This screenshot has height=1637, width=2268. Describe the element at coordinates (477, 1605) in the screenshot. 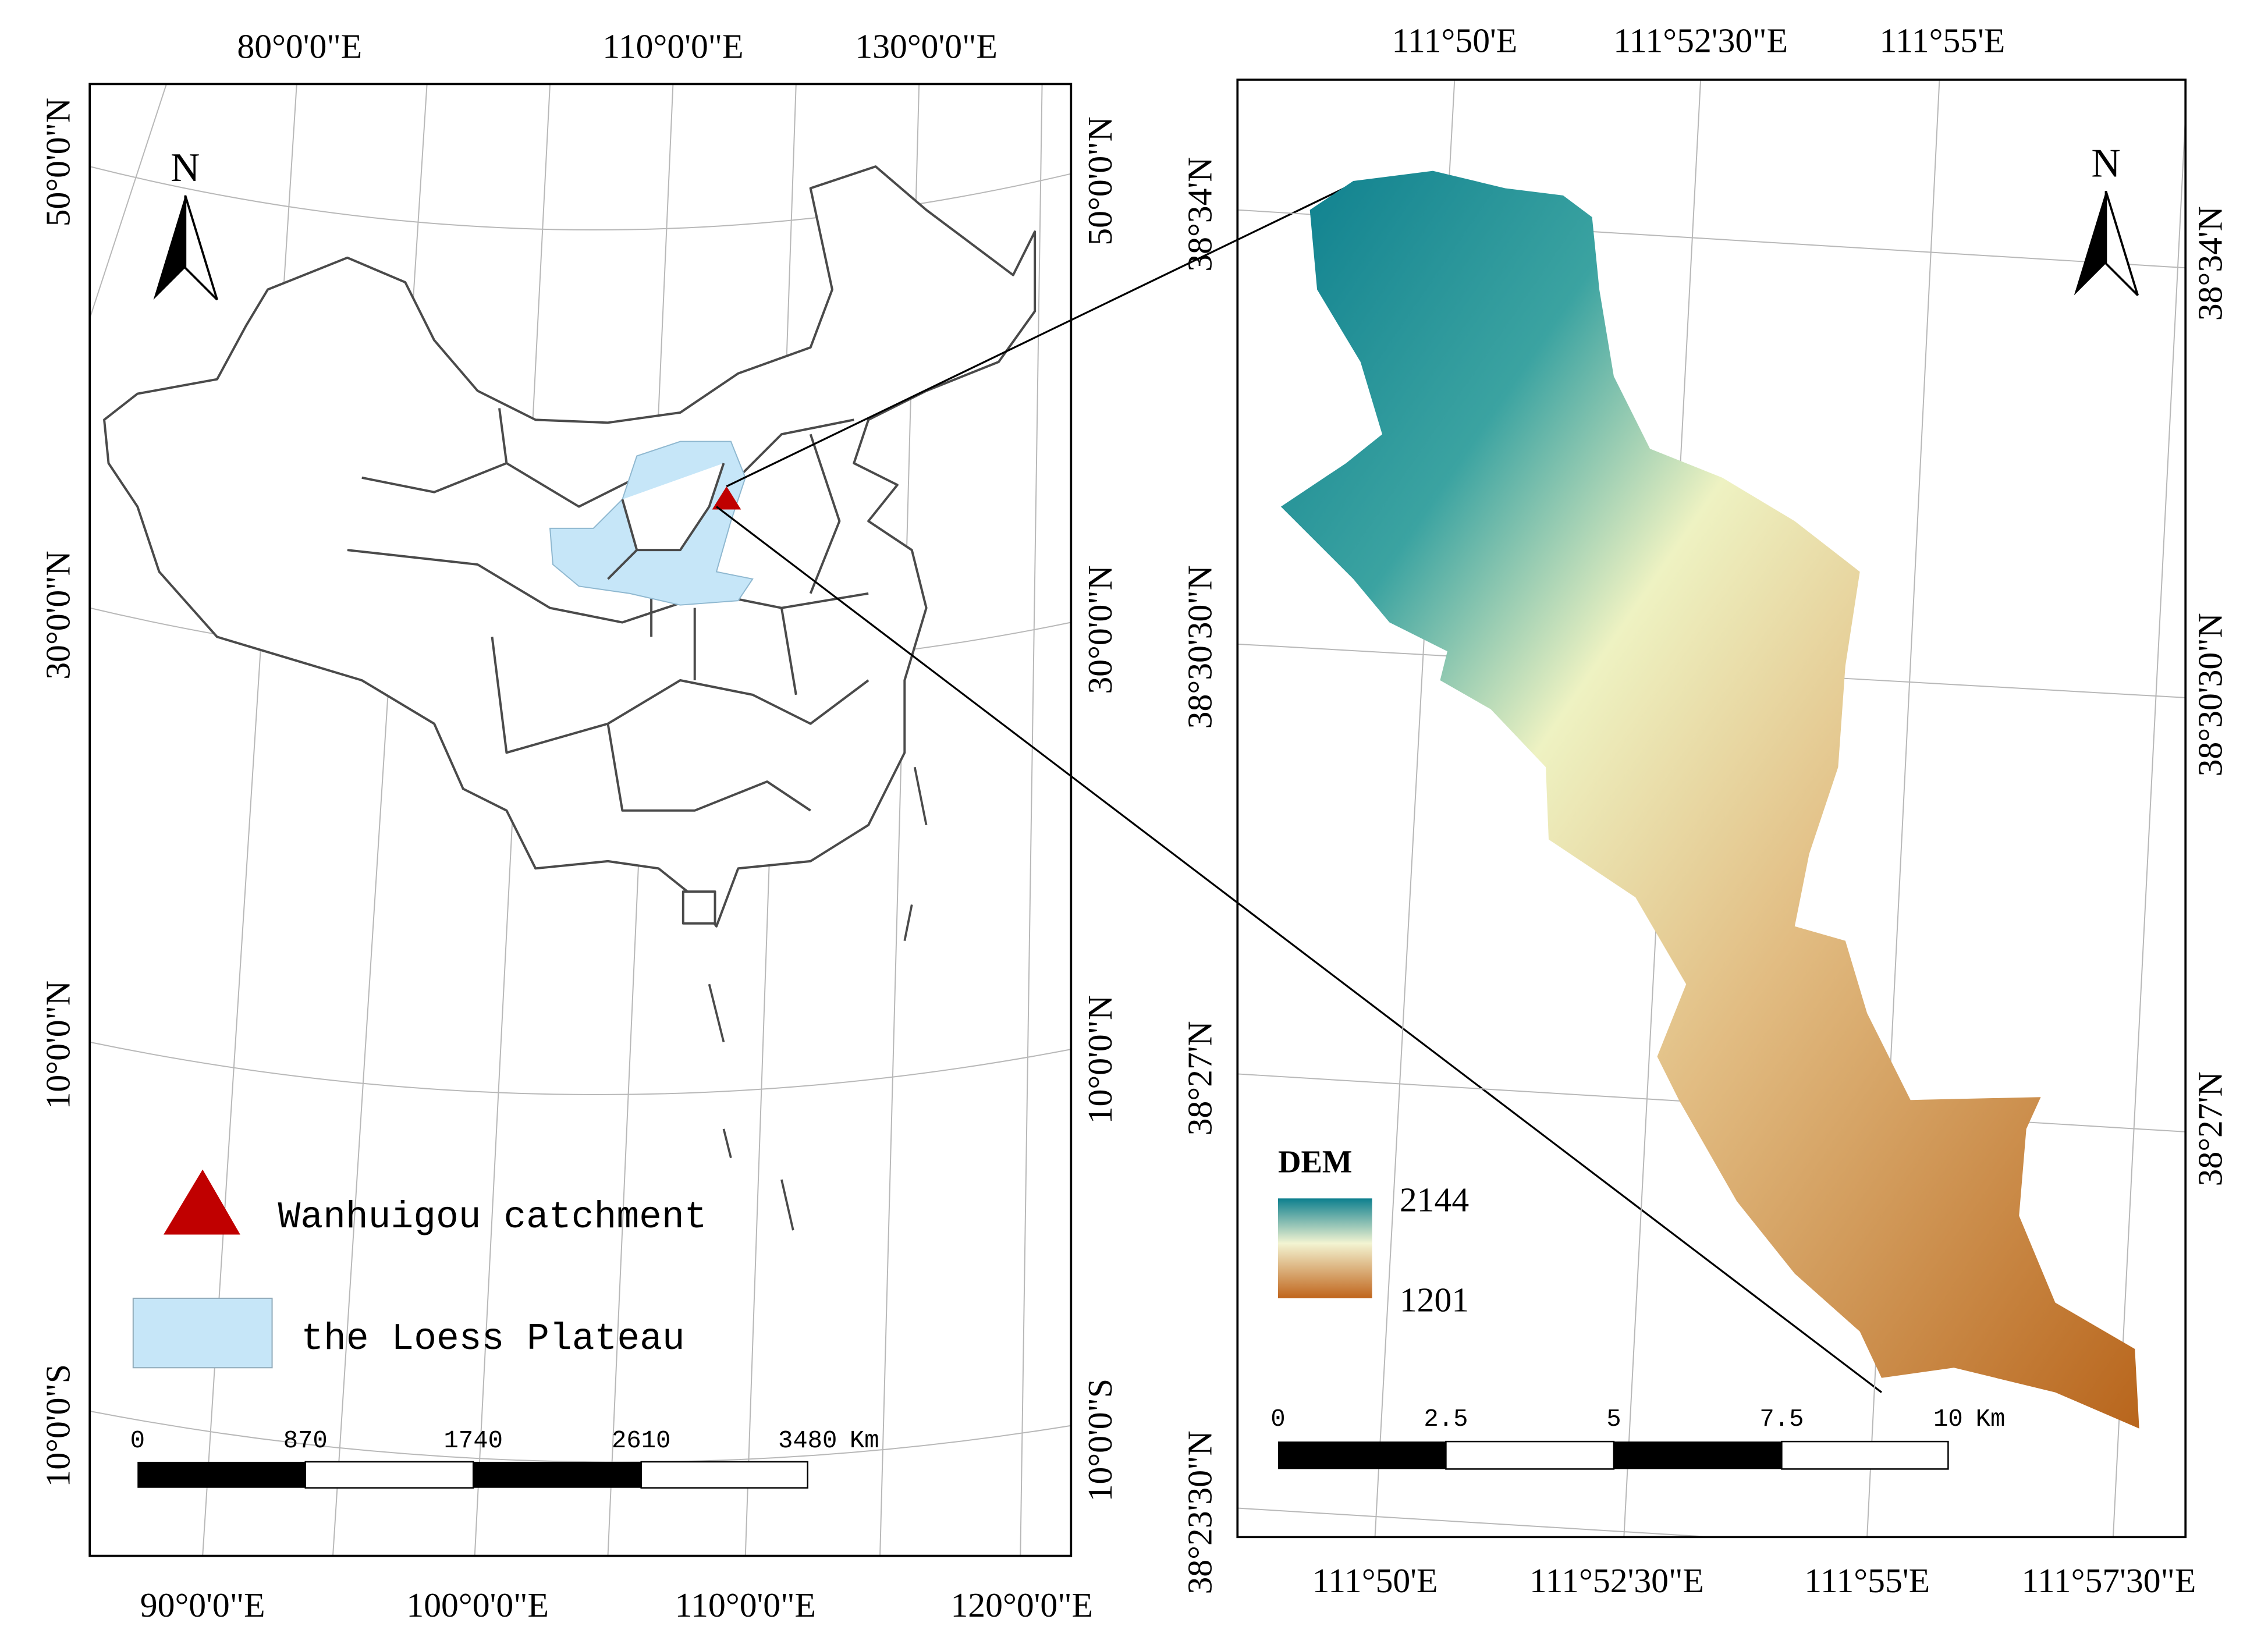

I see `bottom-label: 100°0'0"E` at that location.